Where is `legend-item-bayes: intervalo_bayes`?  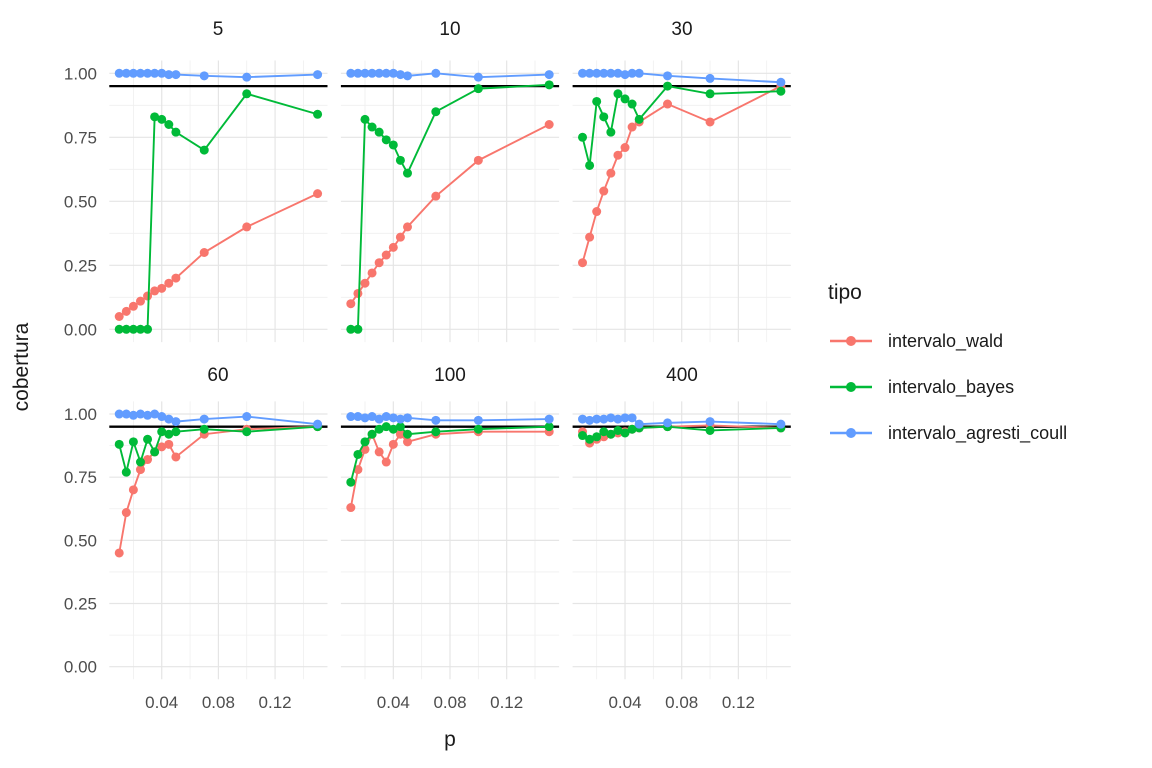 legend-item-bayes: intervalo_bayes is located at coordinates (988, 387).